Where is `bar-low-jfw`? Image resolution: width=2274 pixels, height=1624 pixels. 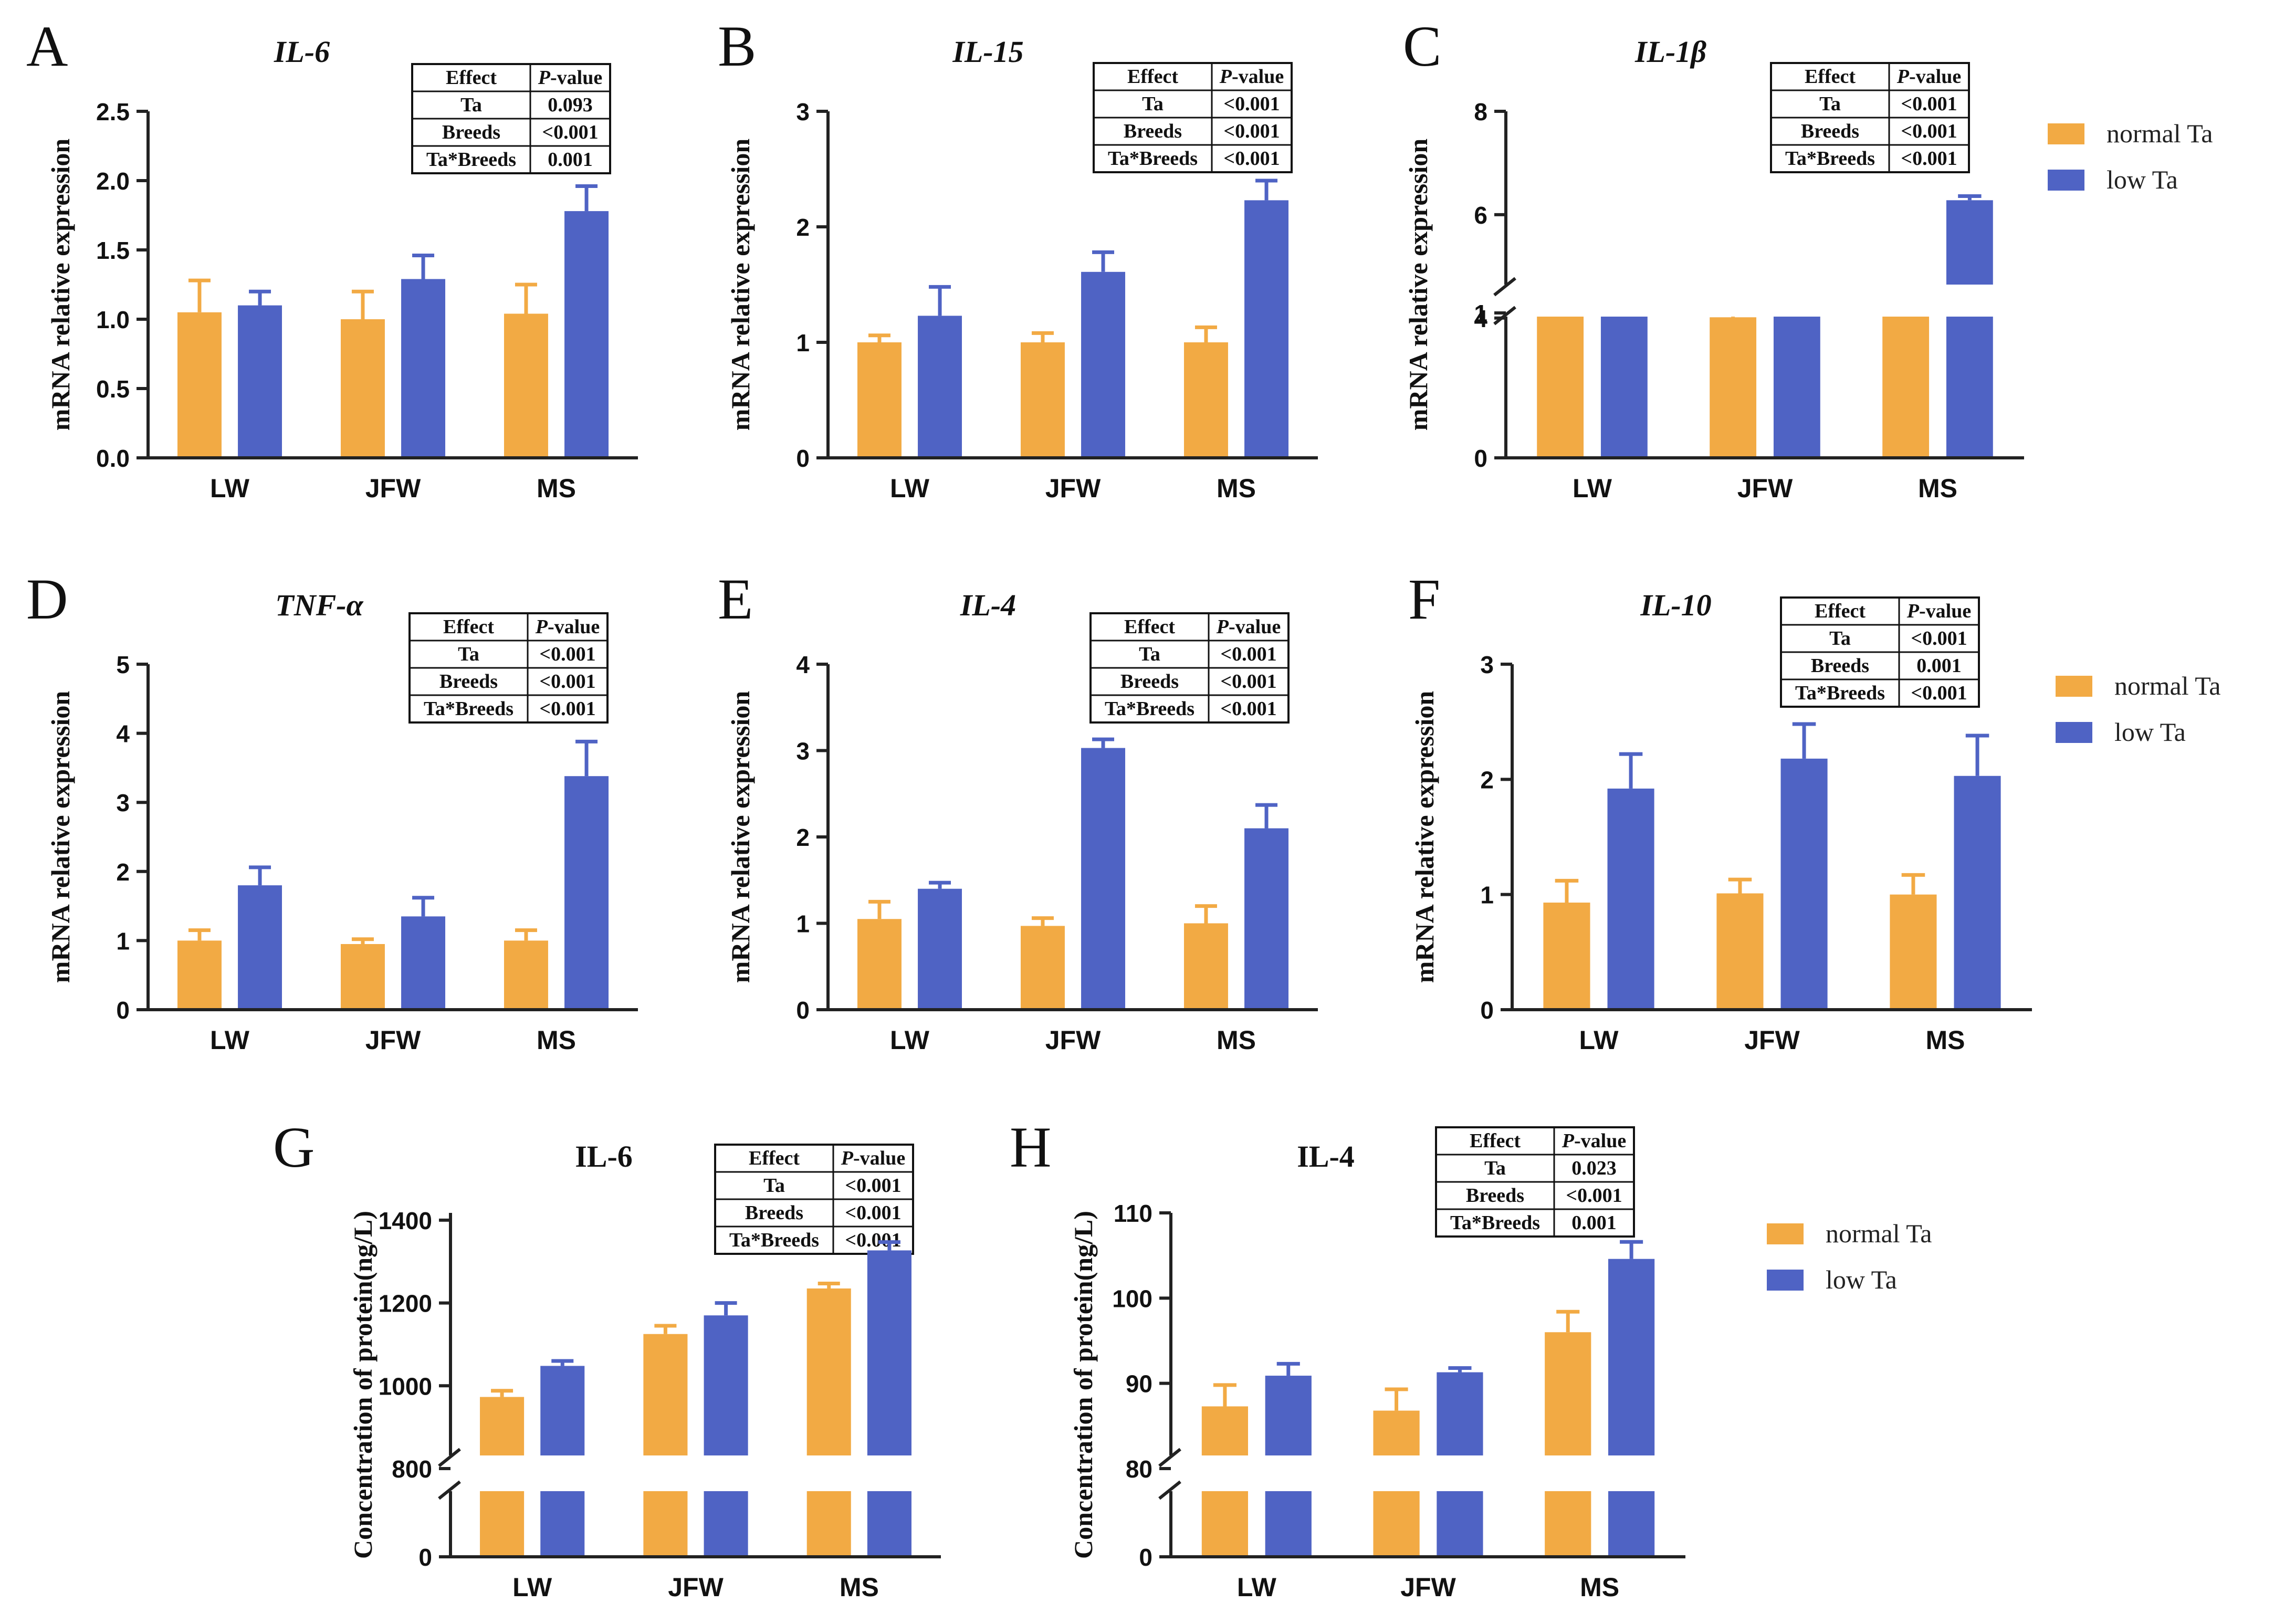 bar-low-jfw is located at coordinates (1804, 884).